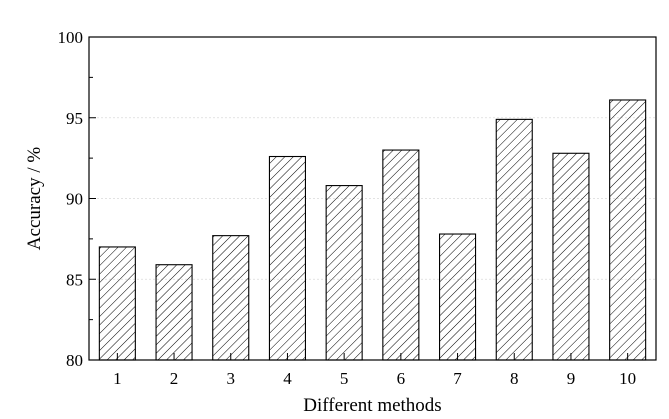 This screenshot has height=419, width=669. I want to click on y-axis-ticks: 80 85 90 95 100, so click(77, 199).